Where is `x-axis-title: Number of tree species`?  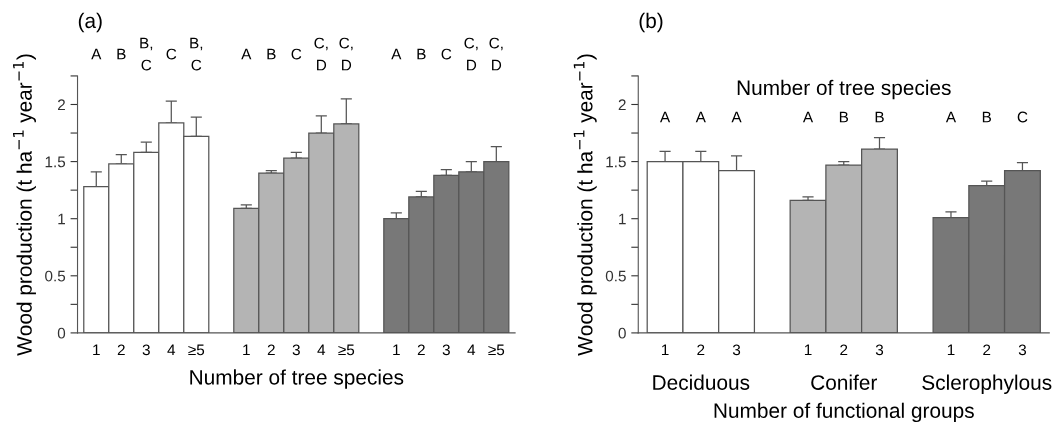 x-axis-title: Number of tree species is located at coordinates (297, 379).